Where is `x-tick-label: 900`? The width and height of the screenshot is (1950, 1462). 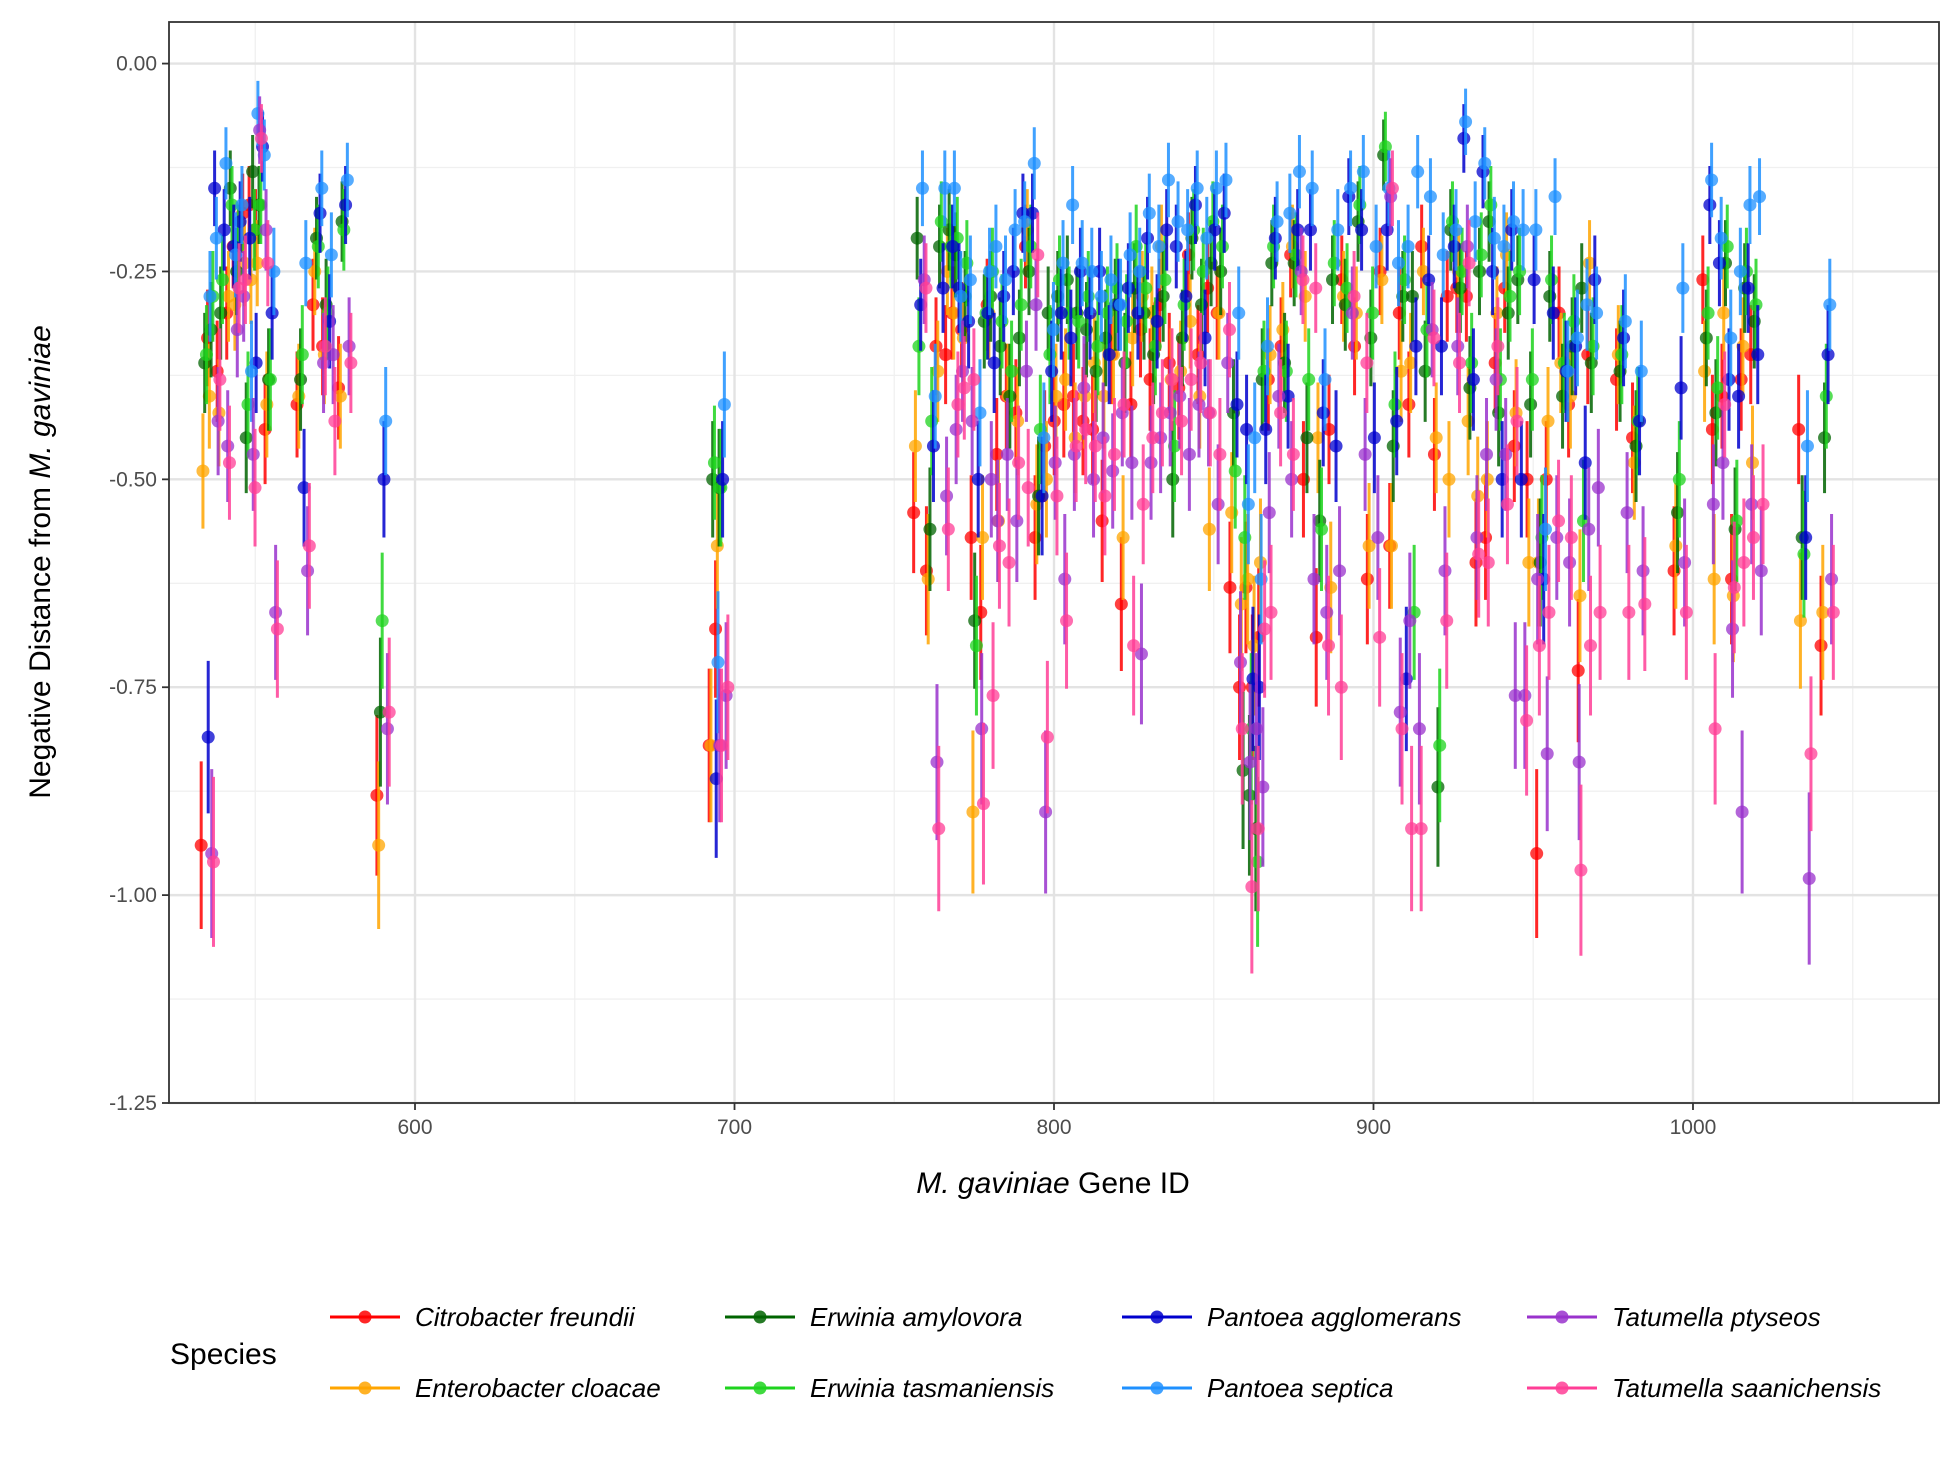 x-tick-label: 900 is located at coordinates (1373, 1127).